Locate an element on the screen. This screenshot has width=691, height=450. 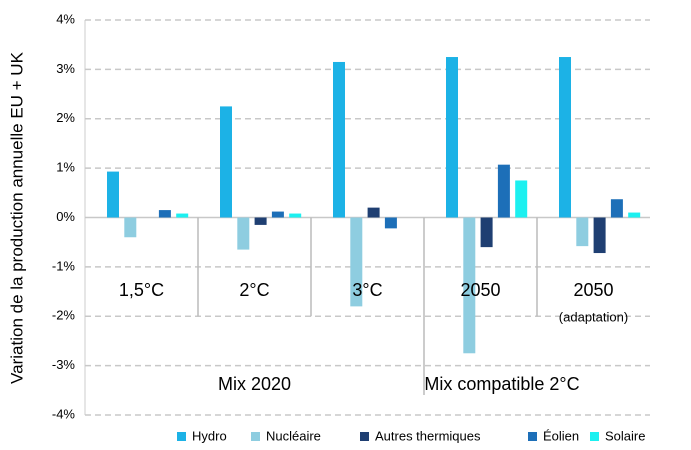
y-tick-label: -4% is located at coordinates (64, 413).